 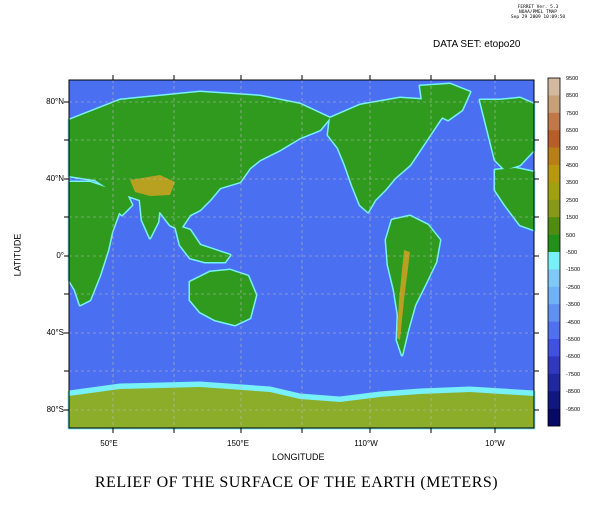 I want to click on colorbar-label: 3500, so click(x=572, y=183).